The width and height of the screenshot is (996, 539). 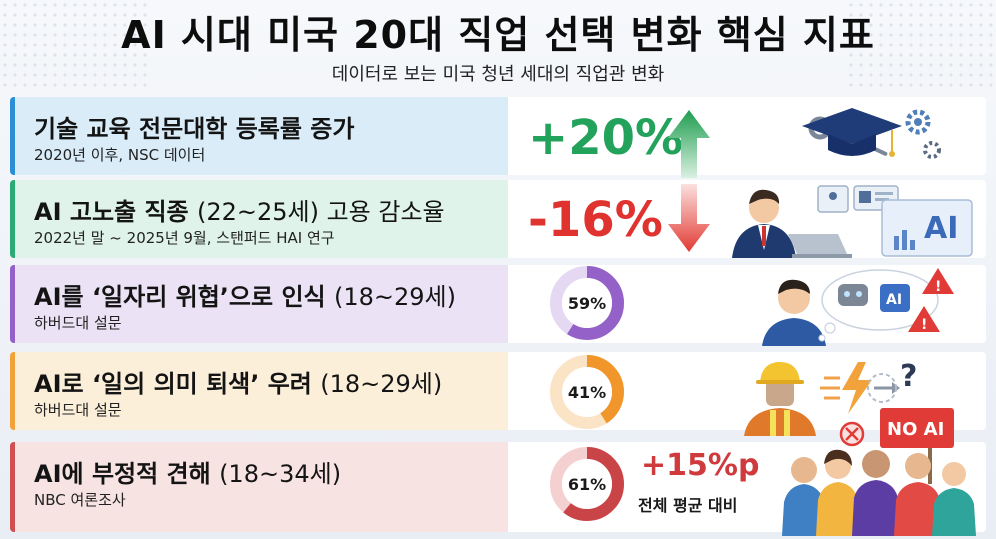 I want to click on indicator-label-text: AI에 부정적 견해, so click(x=127, y=474).